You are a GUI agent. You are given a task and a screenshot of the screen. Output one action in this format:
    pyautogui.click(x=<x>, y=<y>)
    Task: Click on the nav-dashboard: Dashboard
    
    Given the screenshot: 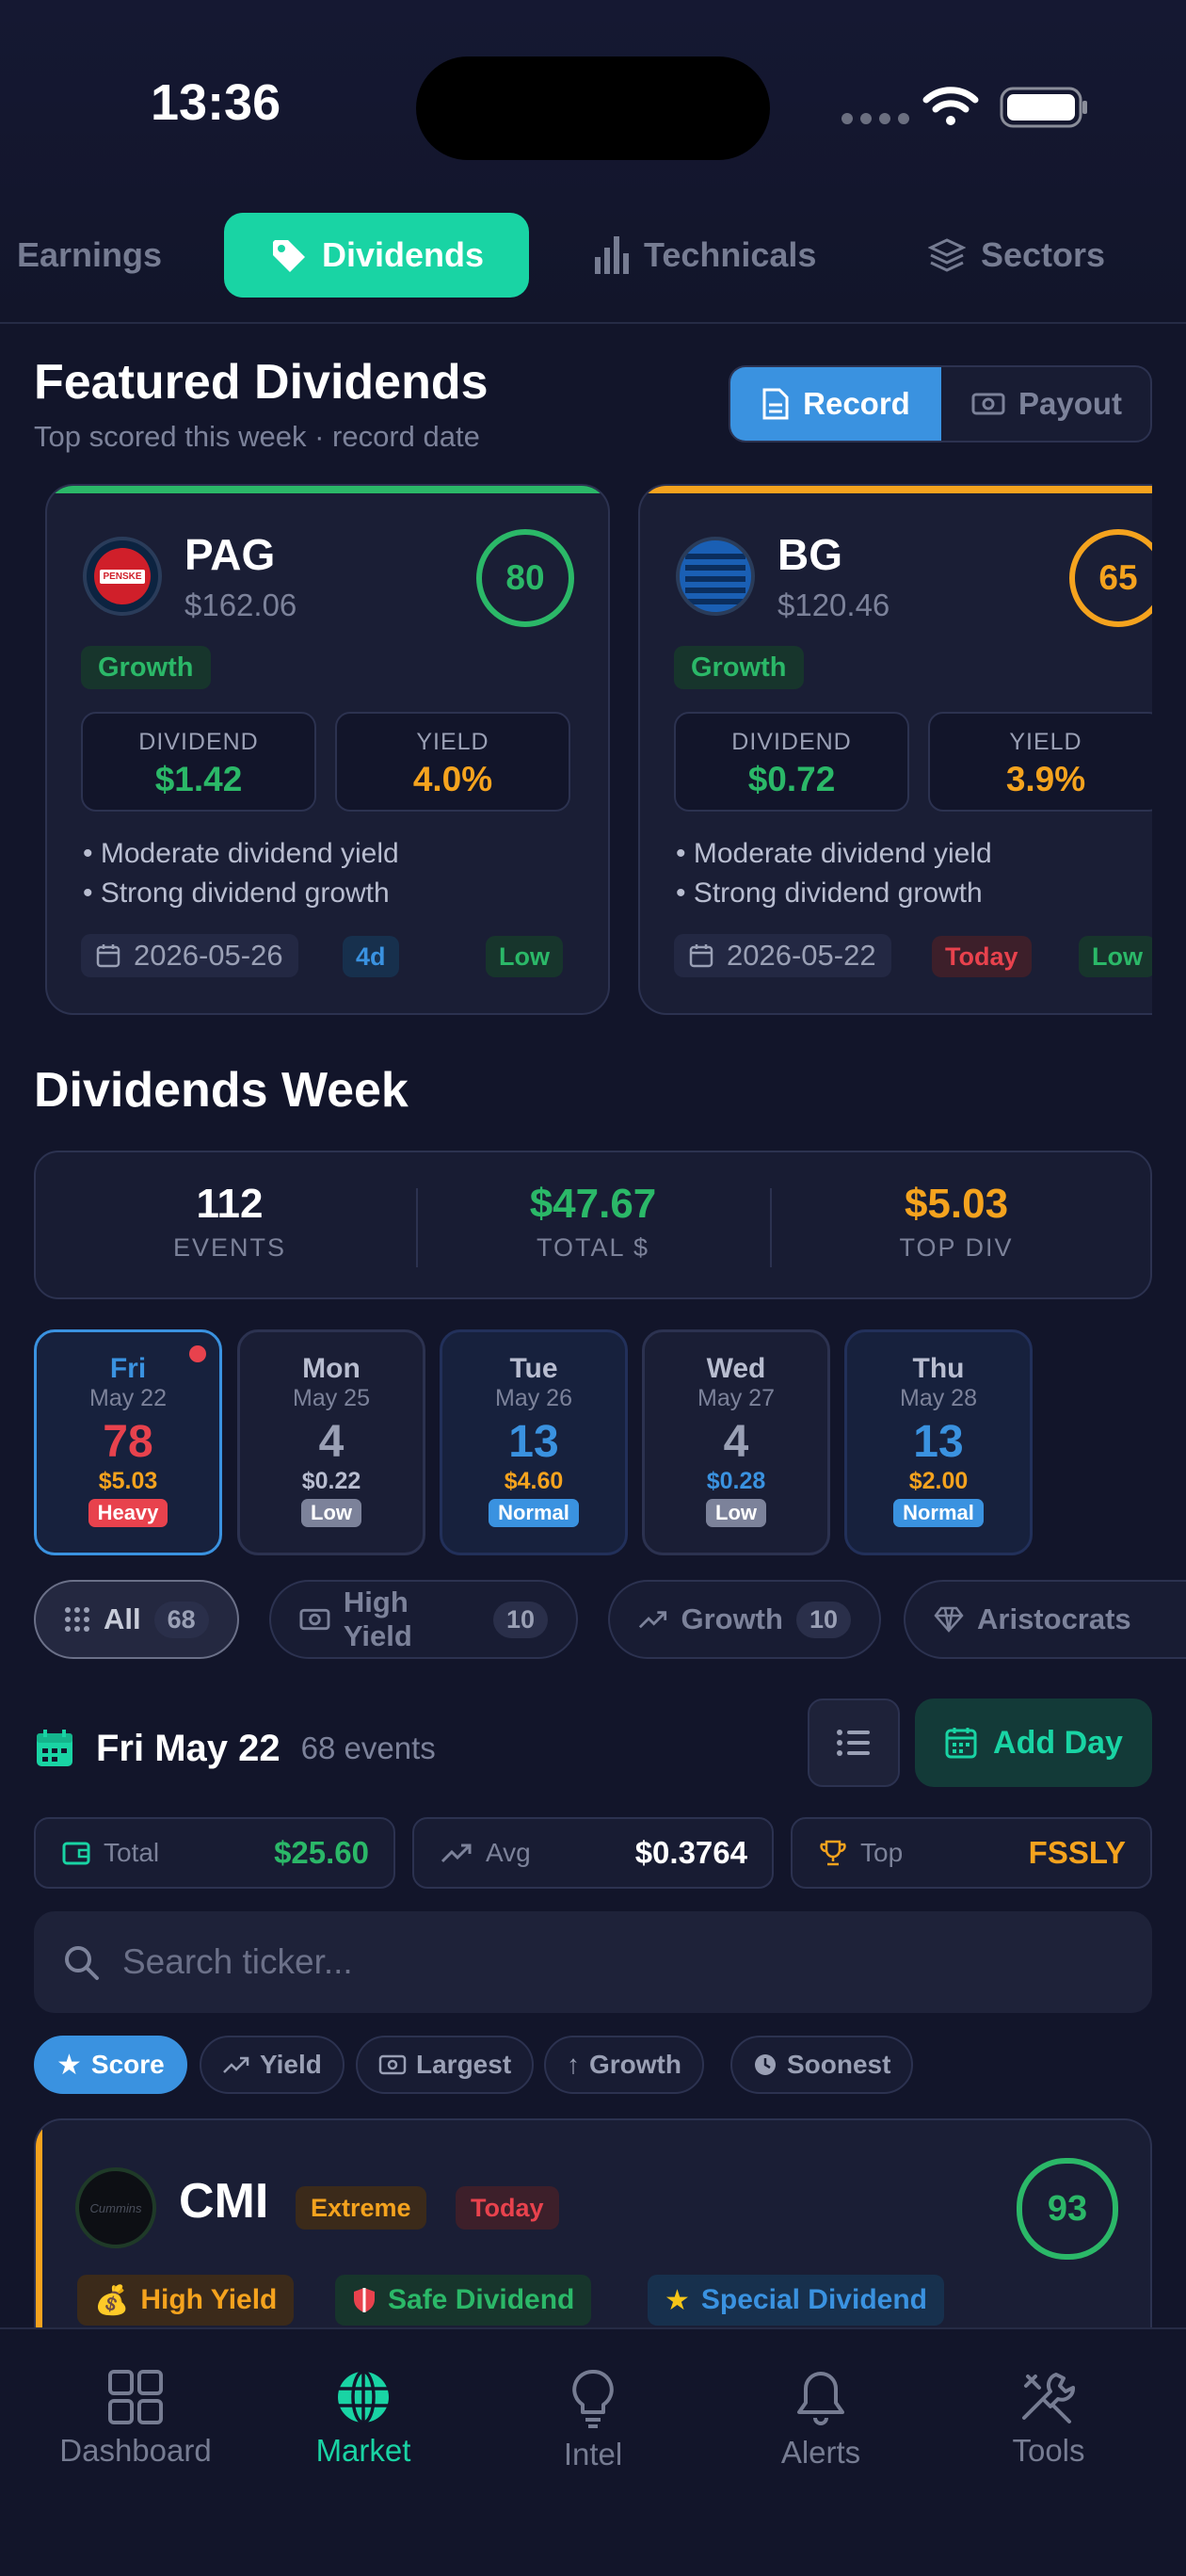 What is the action you would take?
    pyautogui.click(x=135, y=2419)
    